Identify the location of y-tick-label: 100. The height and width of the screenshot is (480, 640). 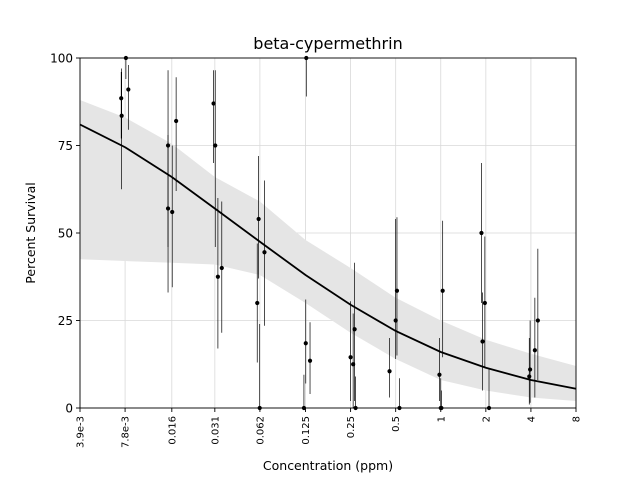
(61, 59).